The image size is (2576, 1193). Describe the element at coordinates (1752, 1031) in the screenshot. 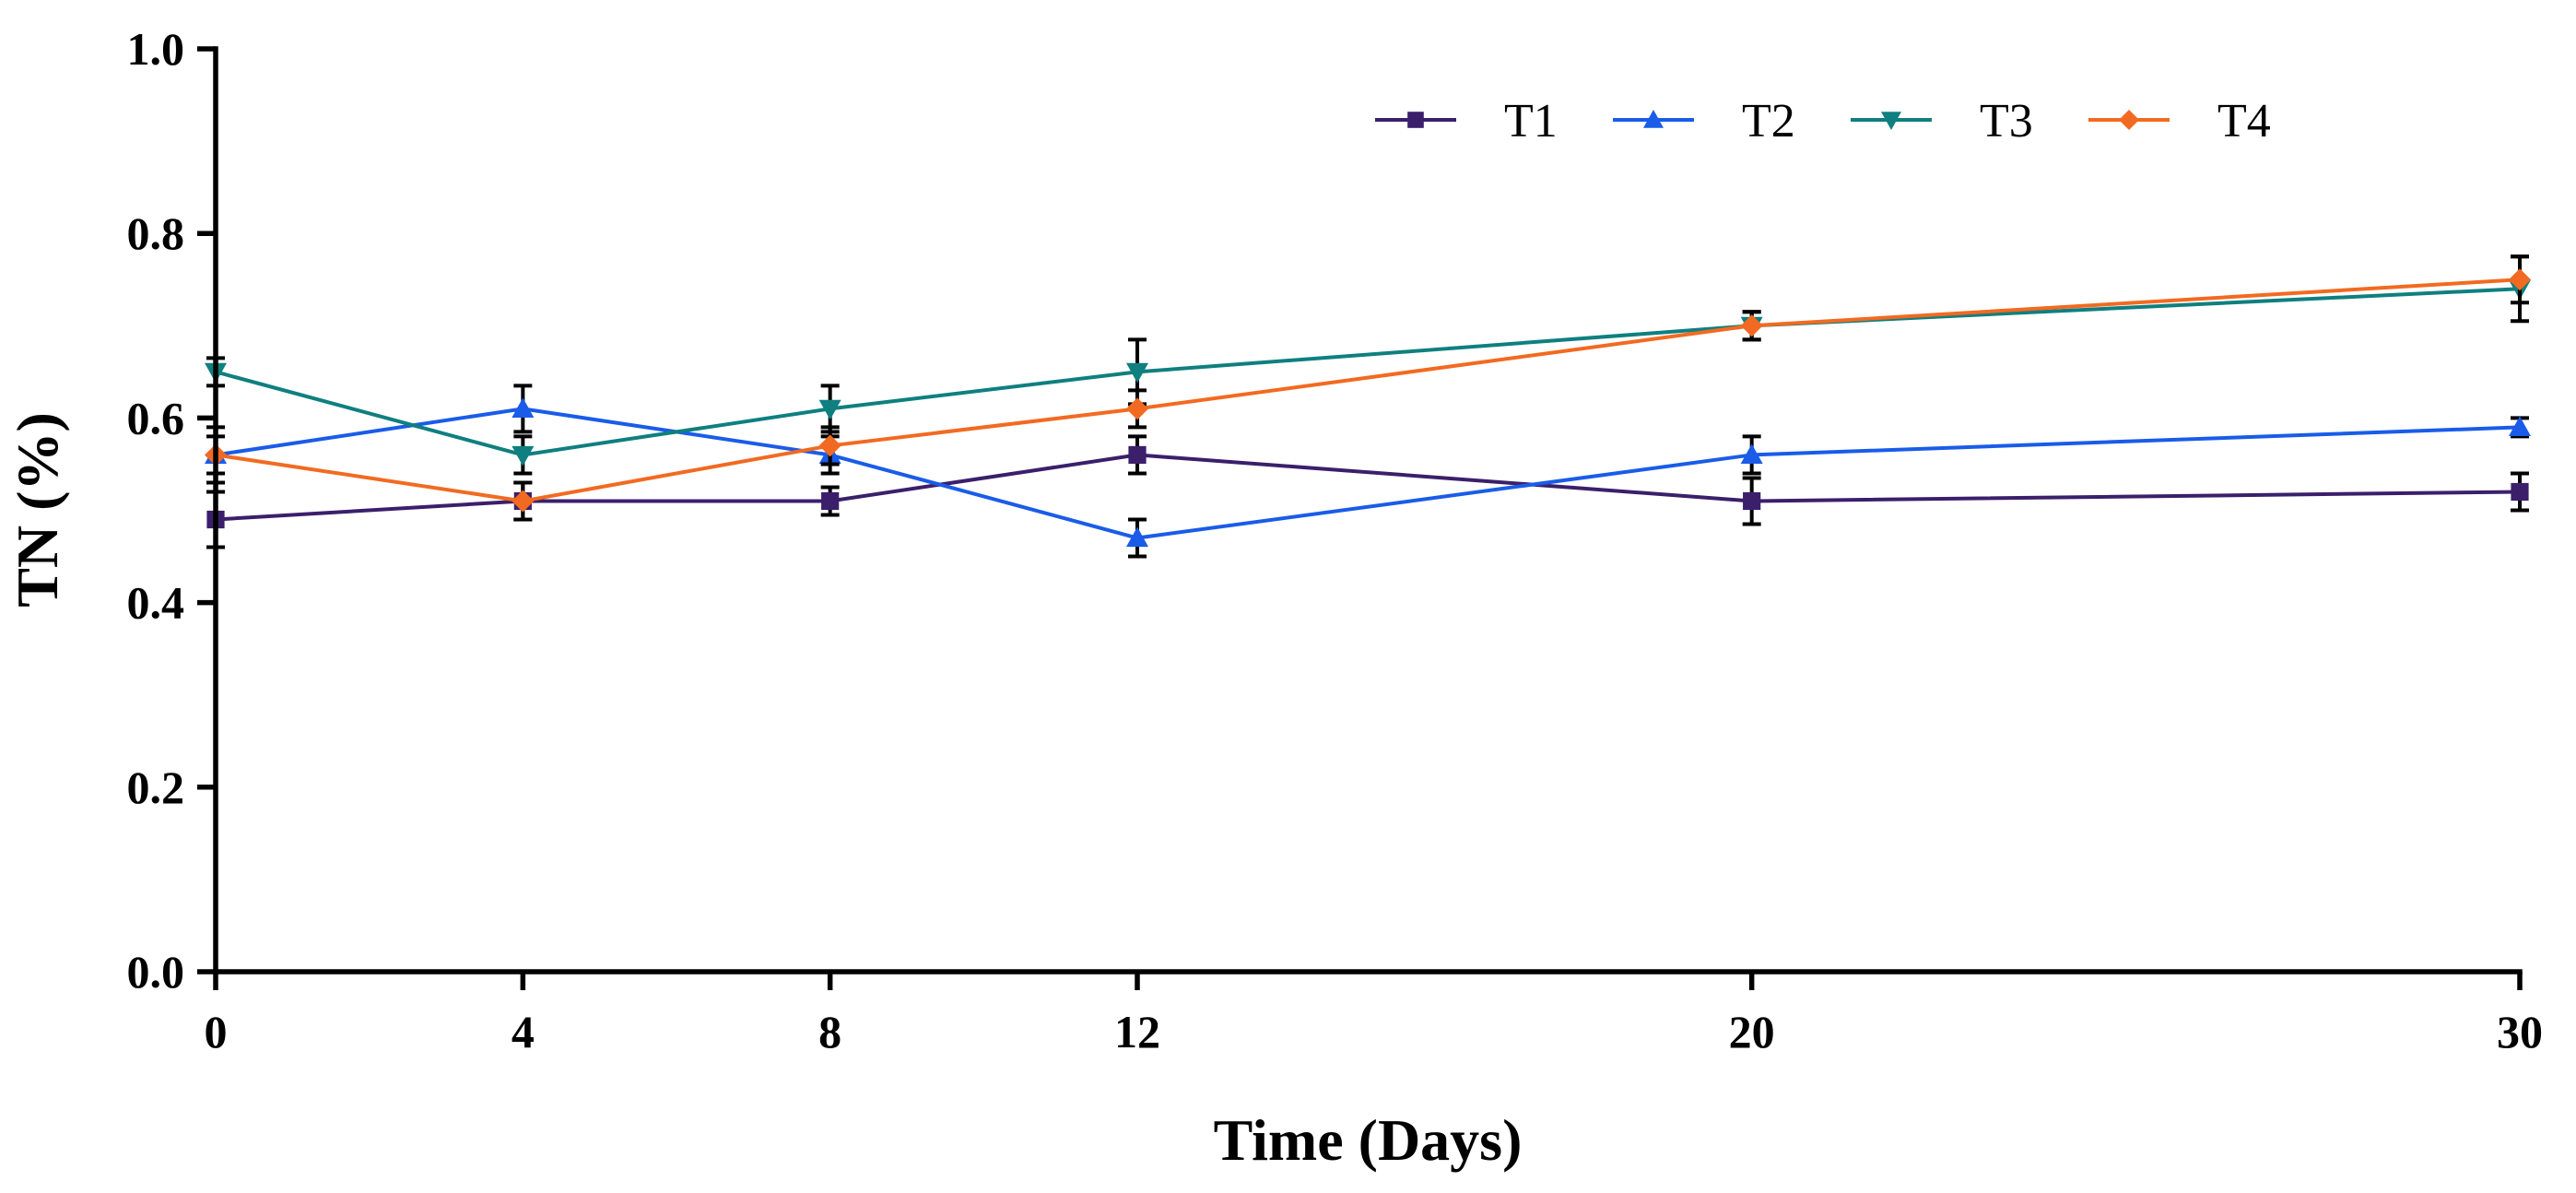

I see `x-tick-label: 20` at that location.